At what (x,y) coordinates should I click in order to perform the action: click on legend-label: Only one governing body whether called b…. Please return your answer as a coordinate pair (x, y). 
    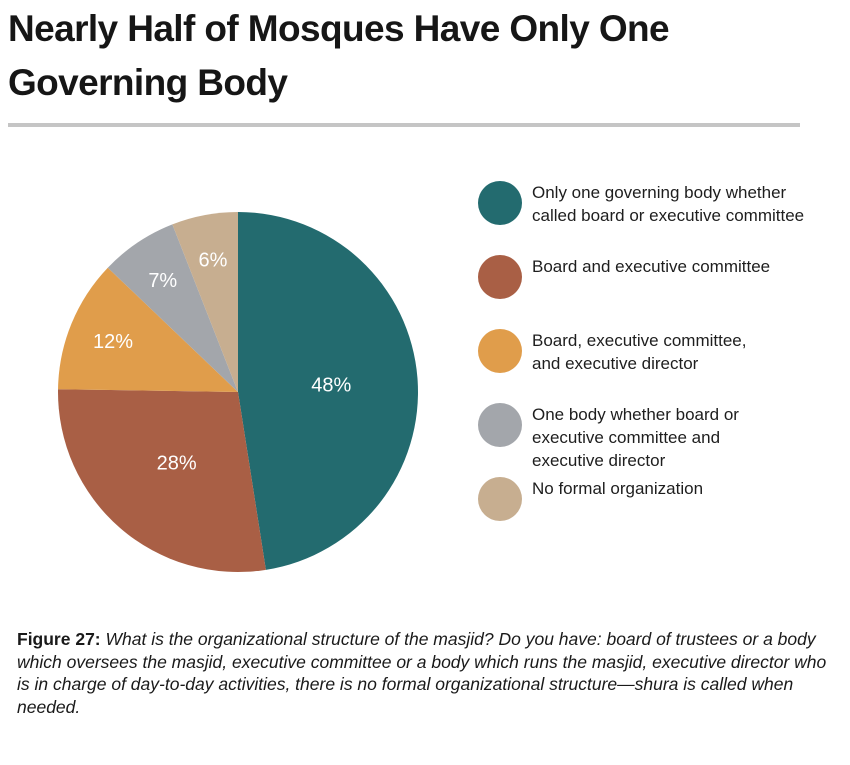
    Looking at the image, I should click on (668, 204).